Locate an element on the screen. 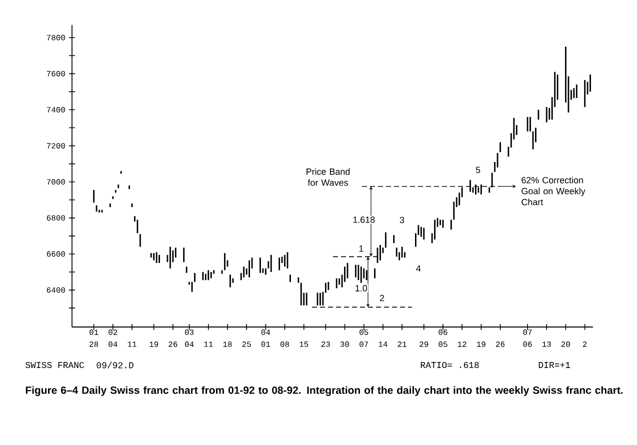 The height and width of the screenshot is (445, 637). text: DIR=+1 is located at coordinates (554, 365).